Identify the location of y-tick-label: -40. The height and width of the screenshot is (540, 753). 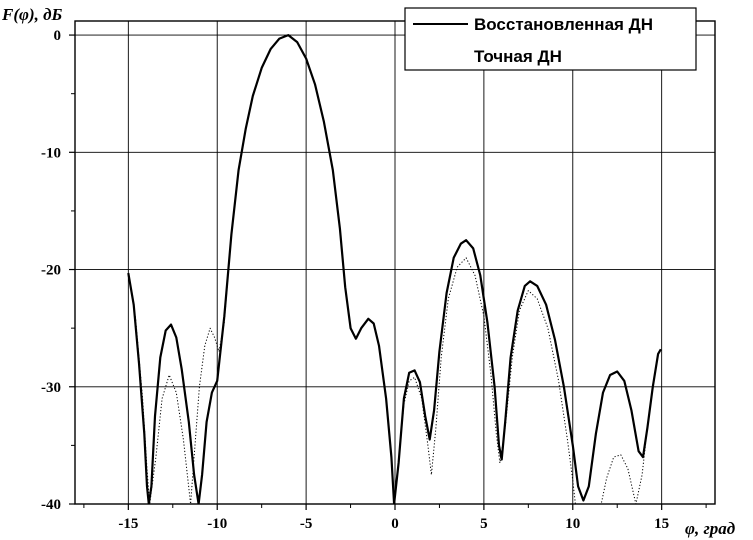
(51, 505).